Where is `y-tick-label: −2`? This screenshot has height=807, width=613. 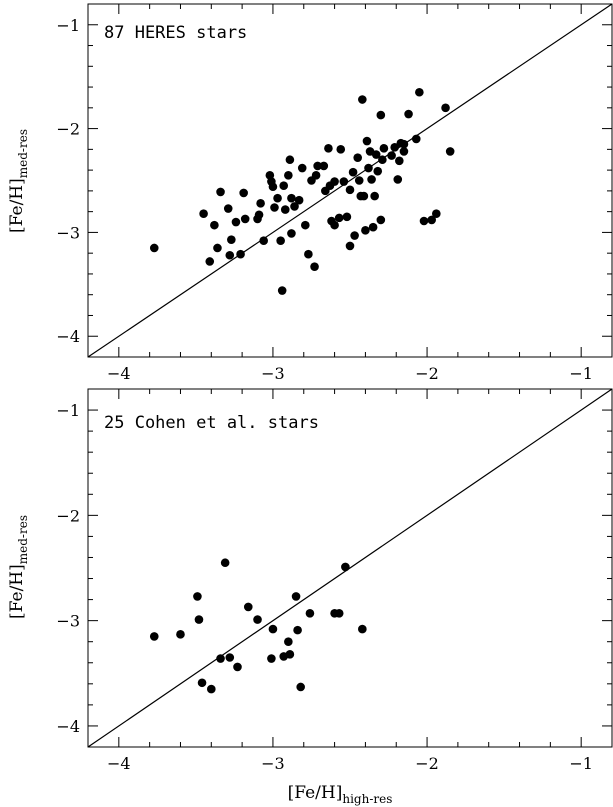 y-tick-label: −2 is located at coordinates (68, 515).